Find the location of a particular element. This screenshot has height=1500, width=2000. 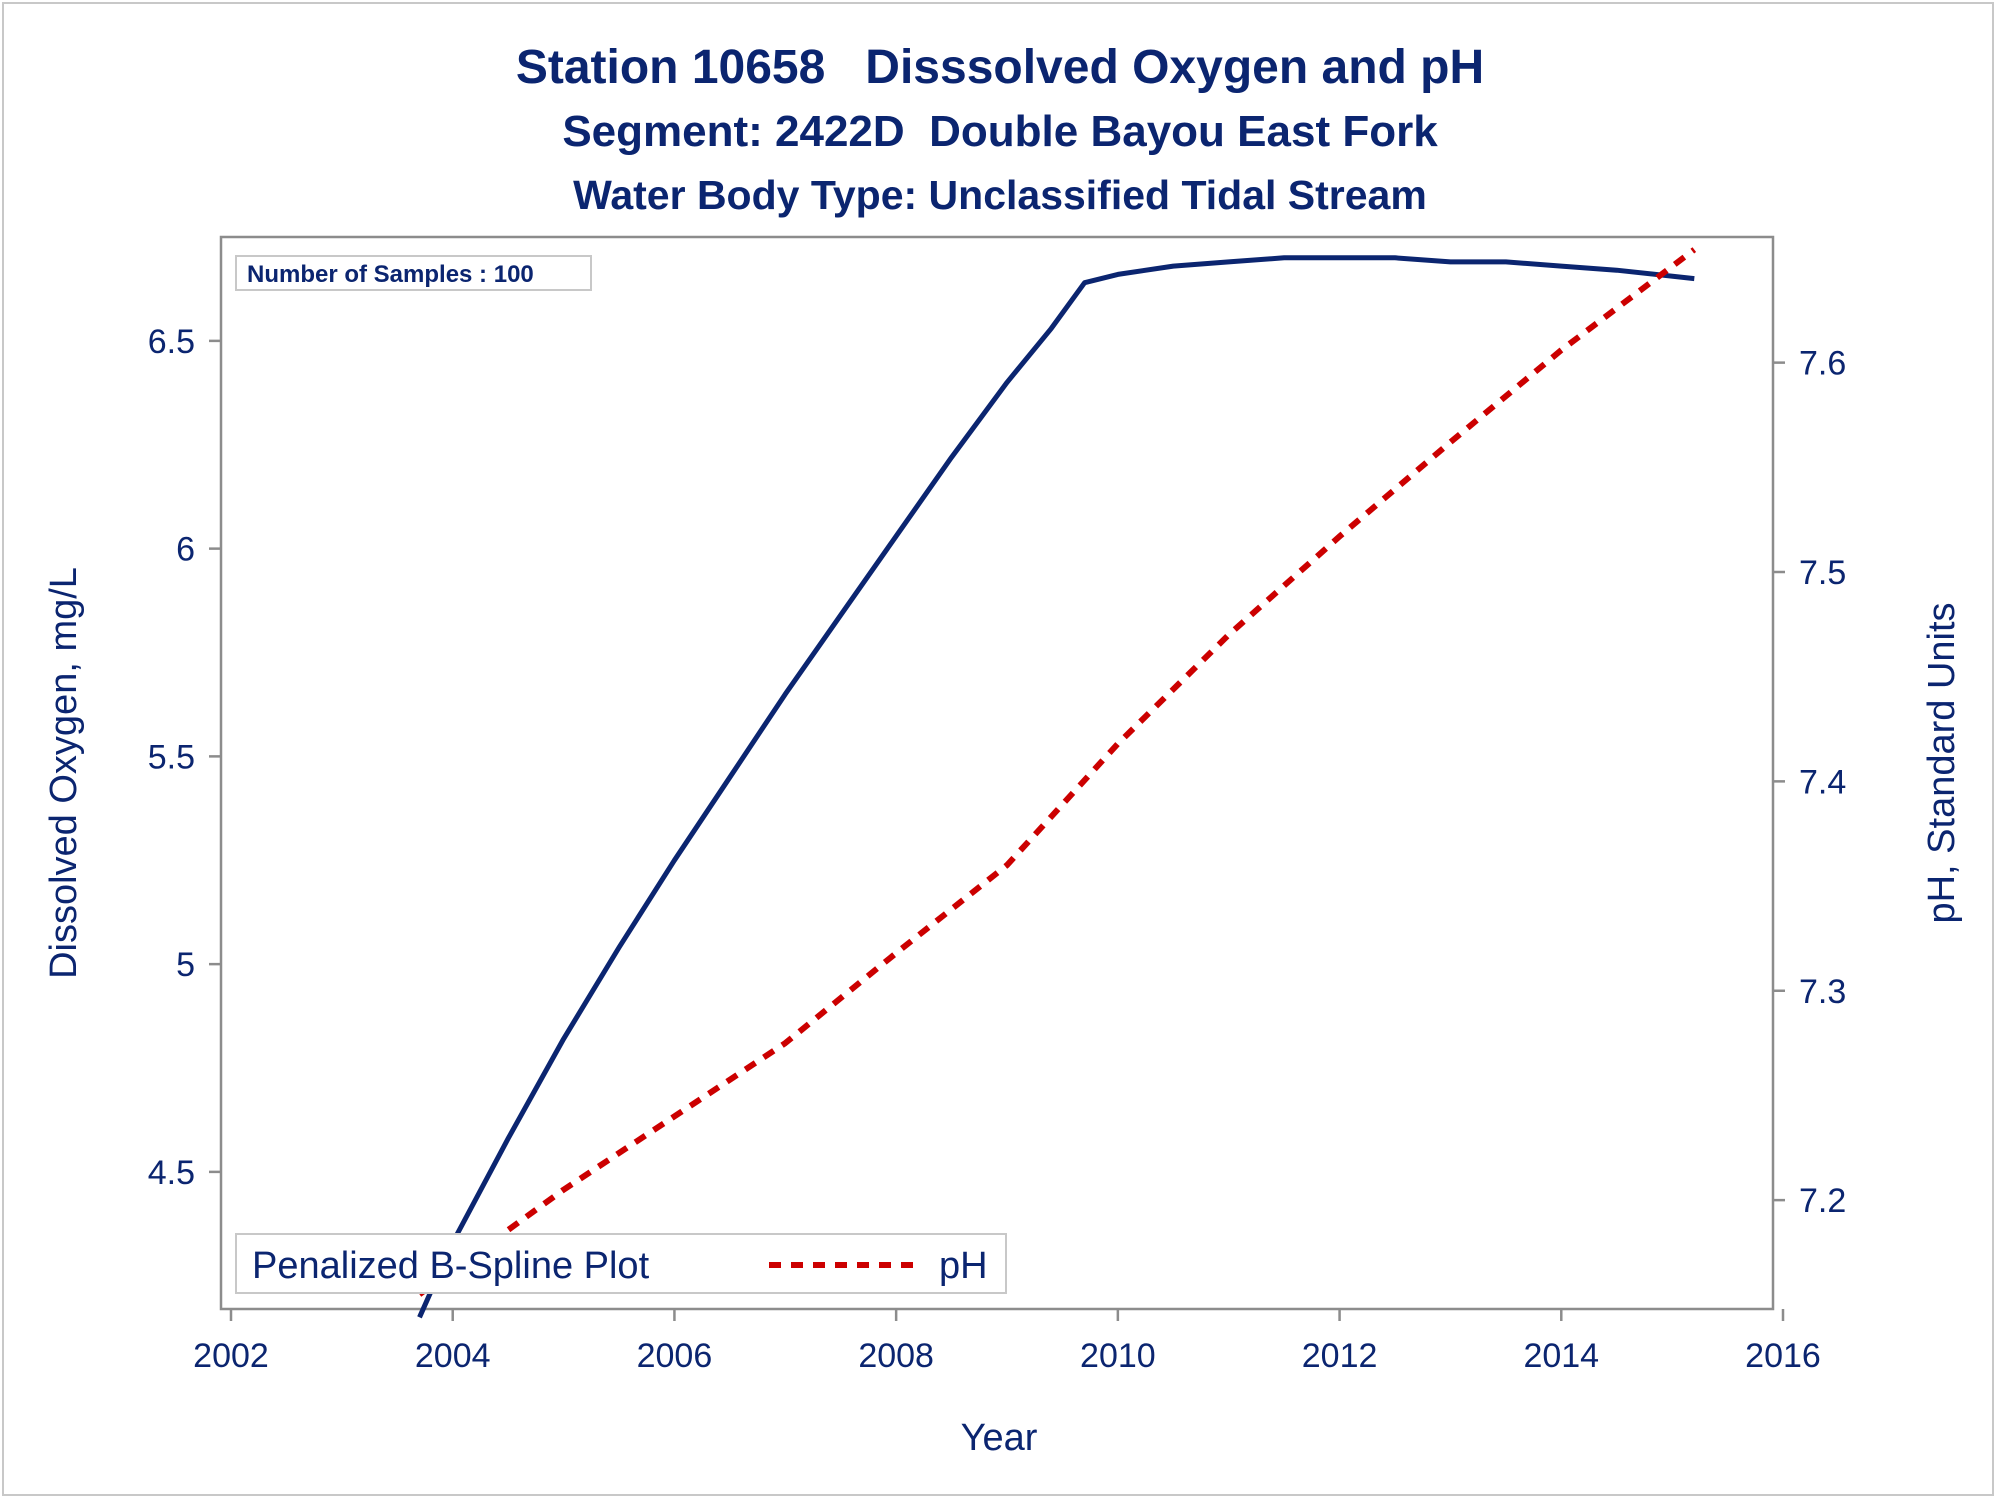

left-y-axis: 4.5 5 5.5 6 6.5 is located at coordinates (184, 757).